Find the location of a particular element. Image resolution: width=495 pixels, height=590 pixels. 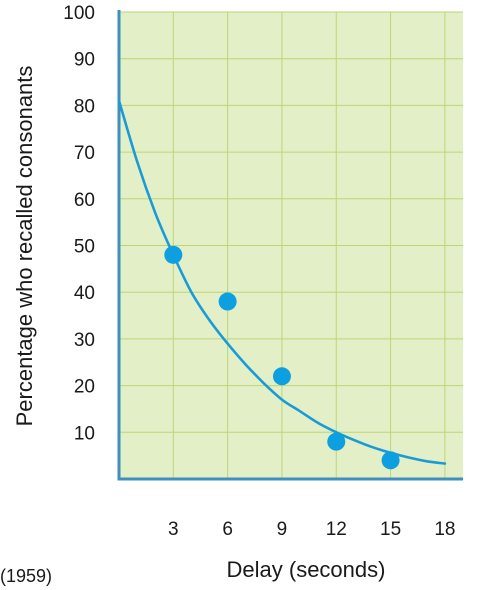

y-tick-label-30: 30 is located at coordinates (84, 340).